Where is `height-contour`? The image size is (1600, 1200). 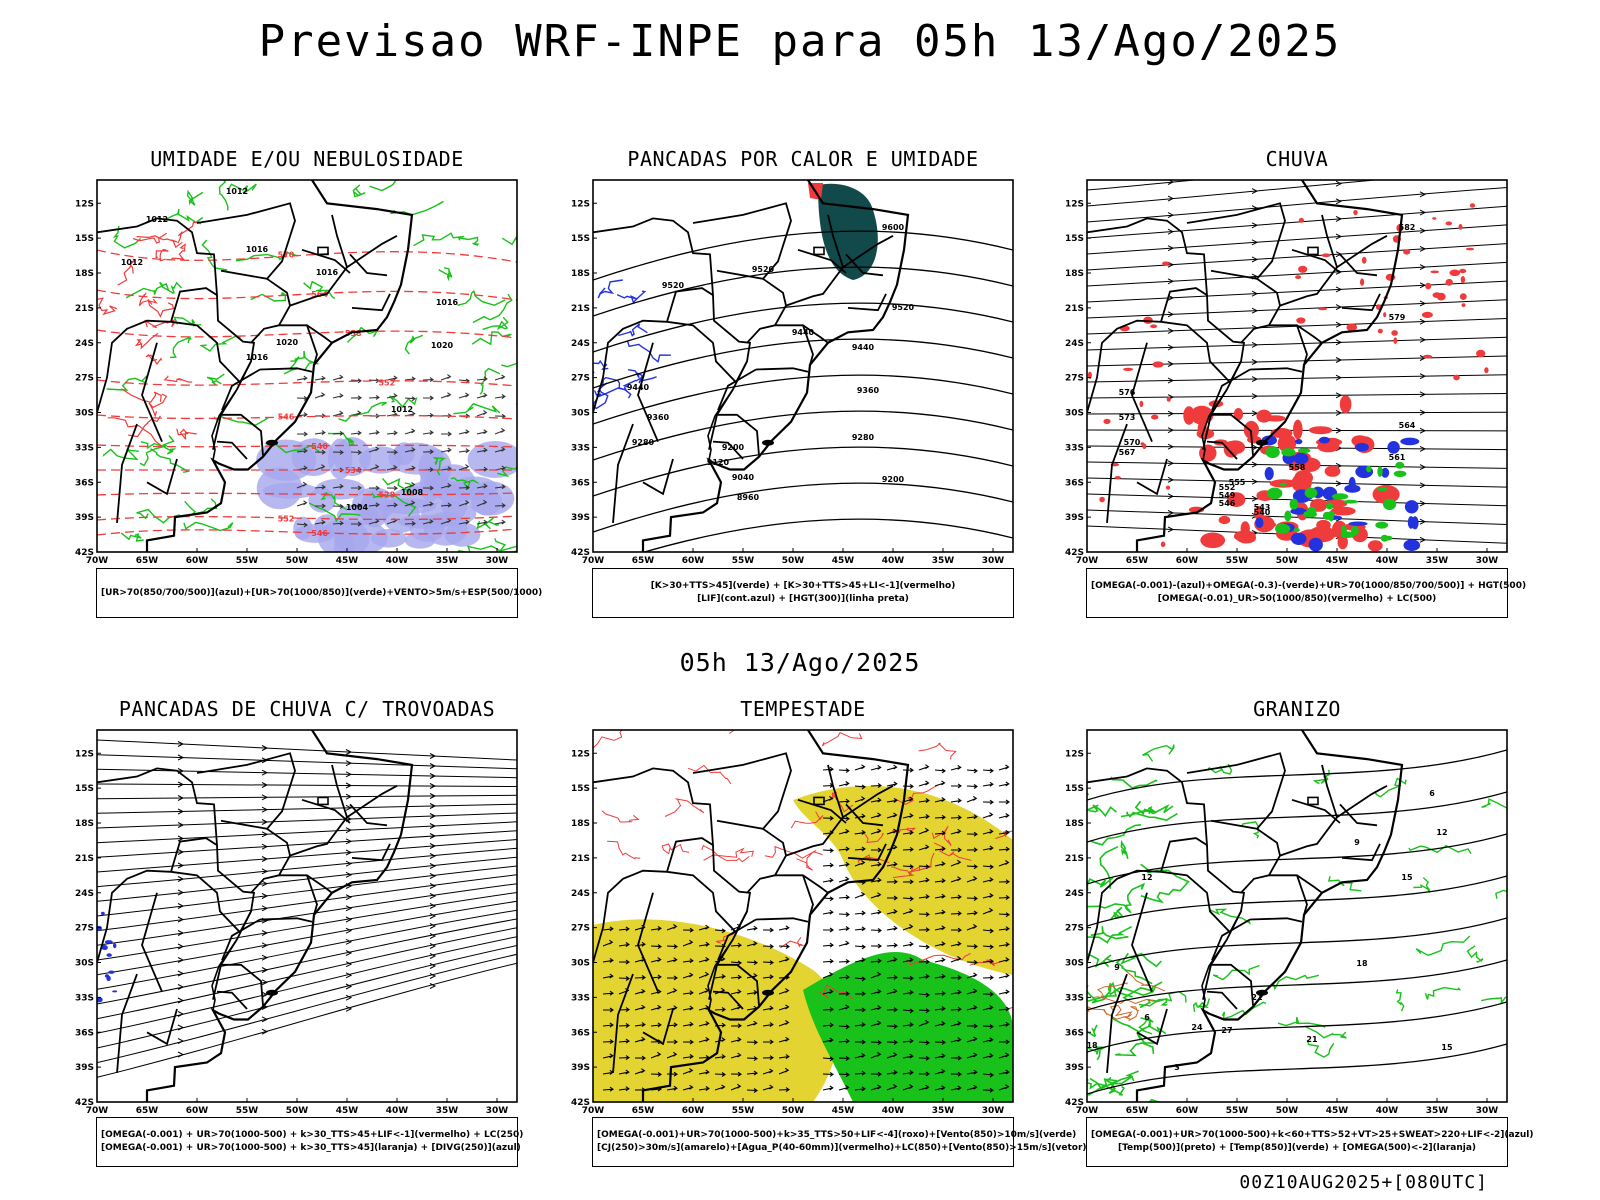
height-contour is located at coordinates (803, 363).